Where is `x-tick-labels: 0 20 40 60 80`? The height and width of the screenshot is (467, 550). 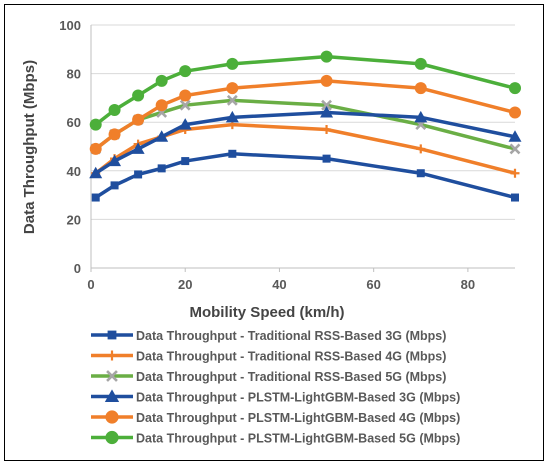 x-tick-labels: 0 20 40 60 80 is located at coordinates (281, 280).